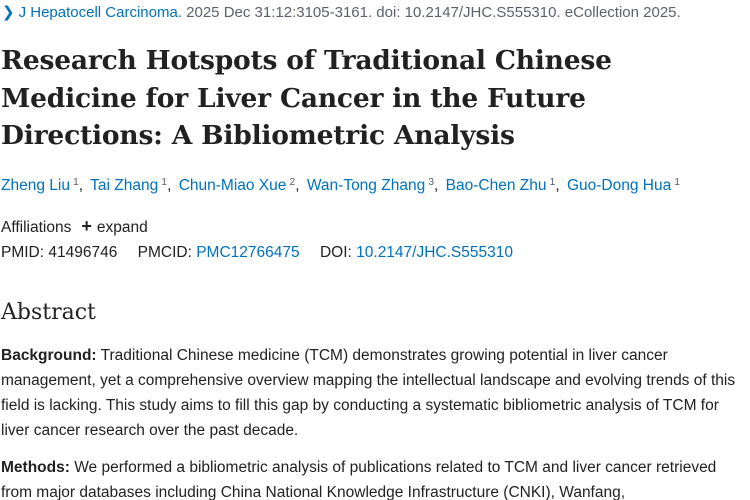 The height and width of the screenshot is (500, 750). What do you see at coordinates (100, 12) in the screenshot?
I see `journal-link: J Hepatocell Carcinoma.` at bounding box center [100, 12].